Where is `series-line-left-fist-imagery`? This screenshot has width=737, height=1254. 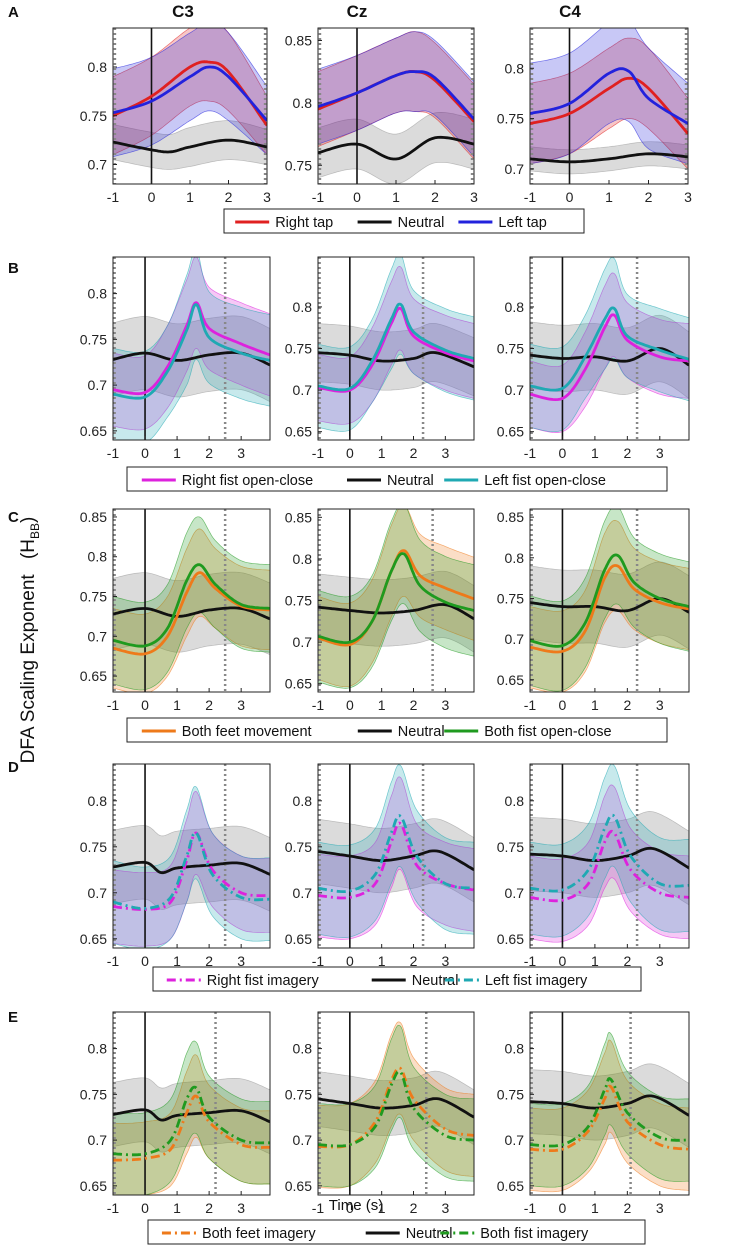 series-line-left-fist-imagery is located at coordinates (191, 870).